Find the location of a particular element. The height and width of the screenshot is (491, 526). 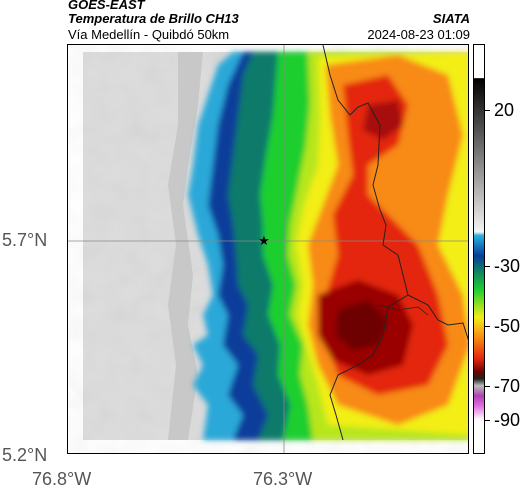

colorbar-label: -70 is located at coordinates (507, 386).